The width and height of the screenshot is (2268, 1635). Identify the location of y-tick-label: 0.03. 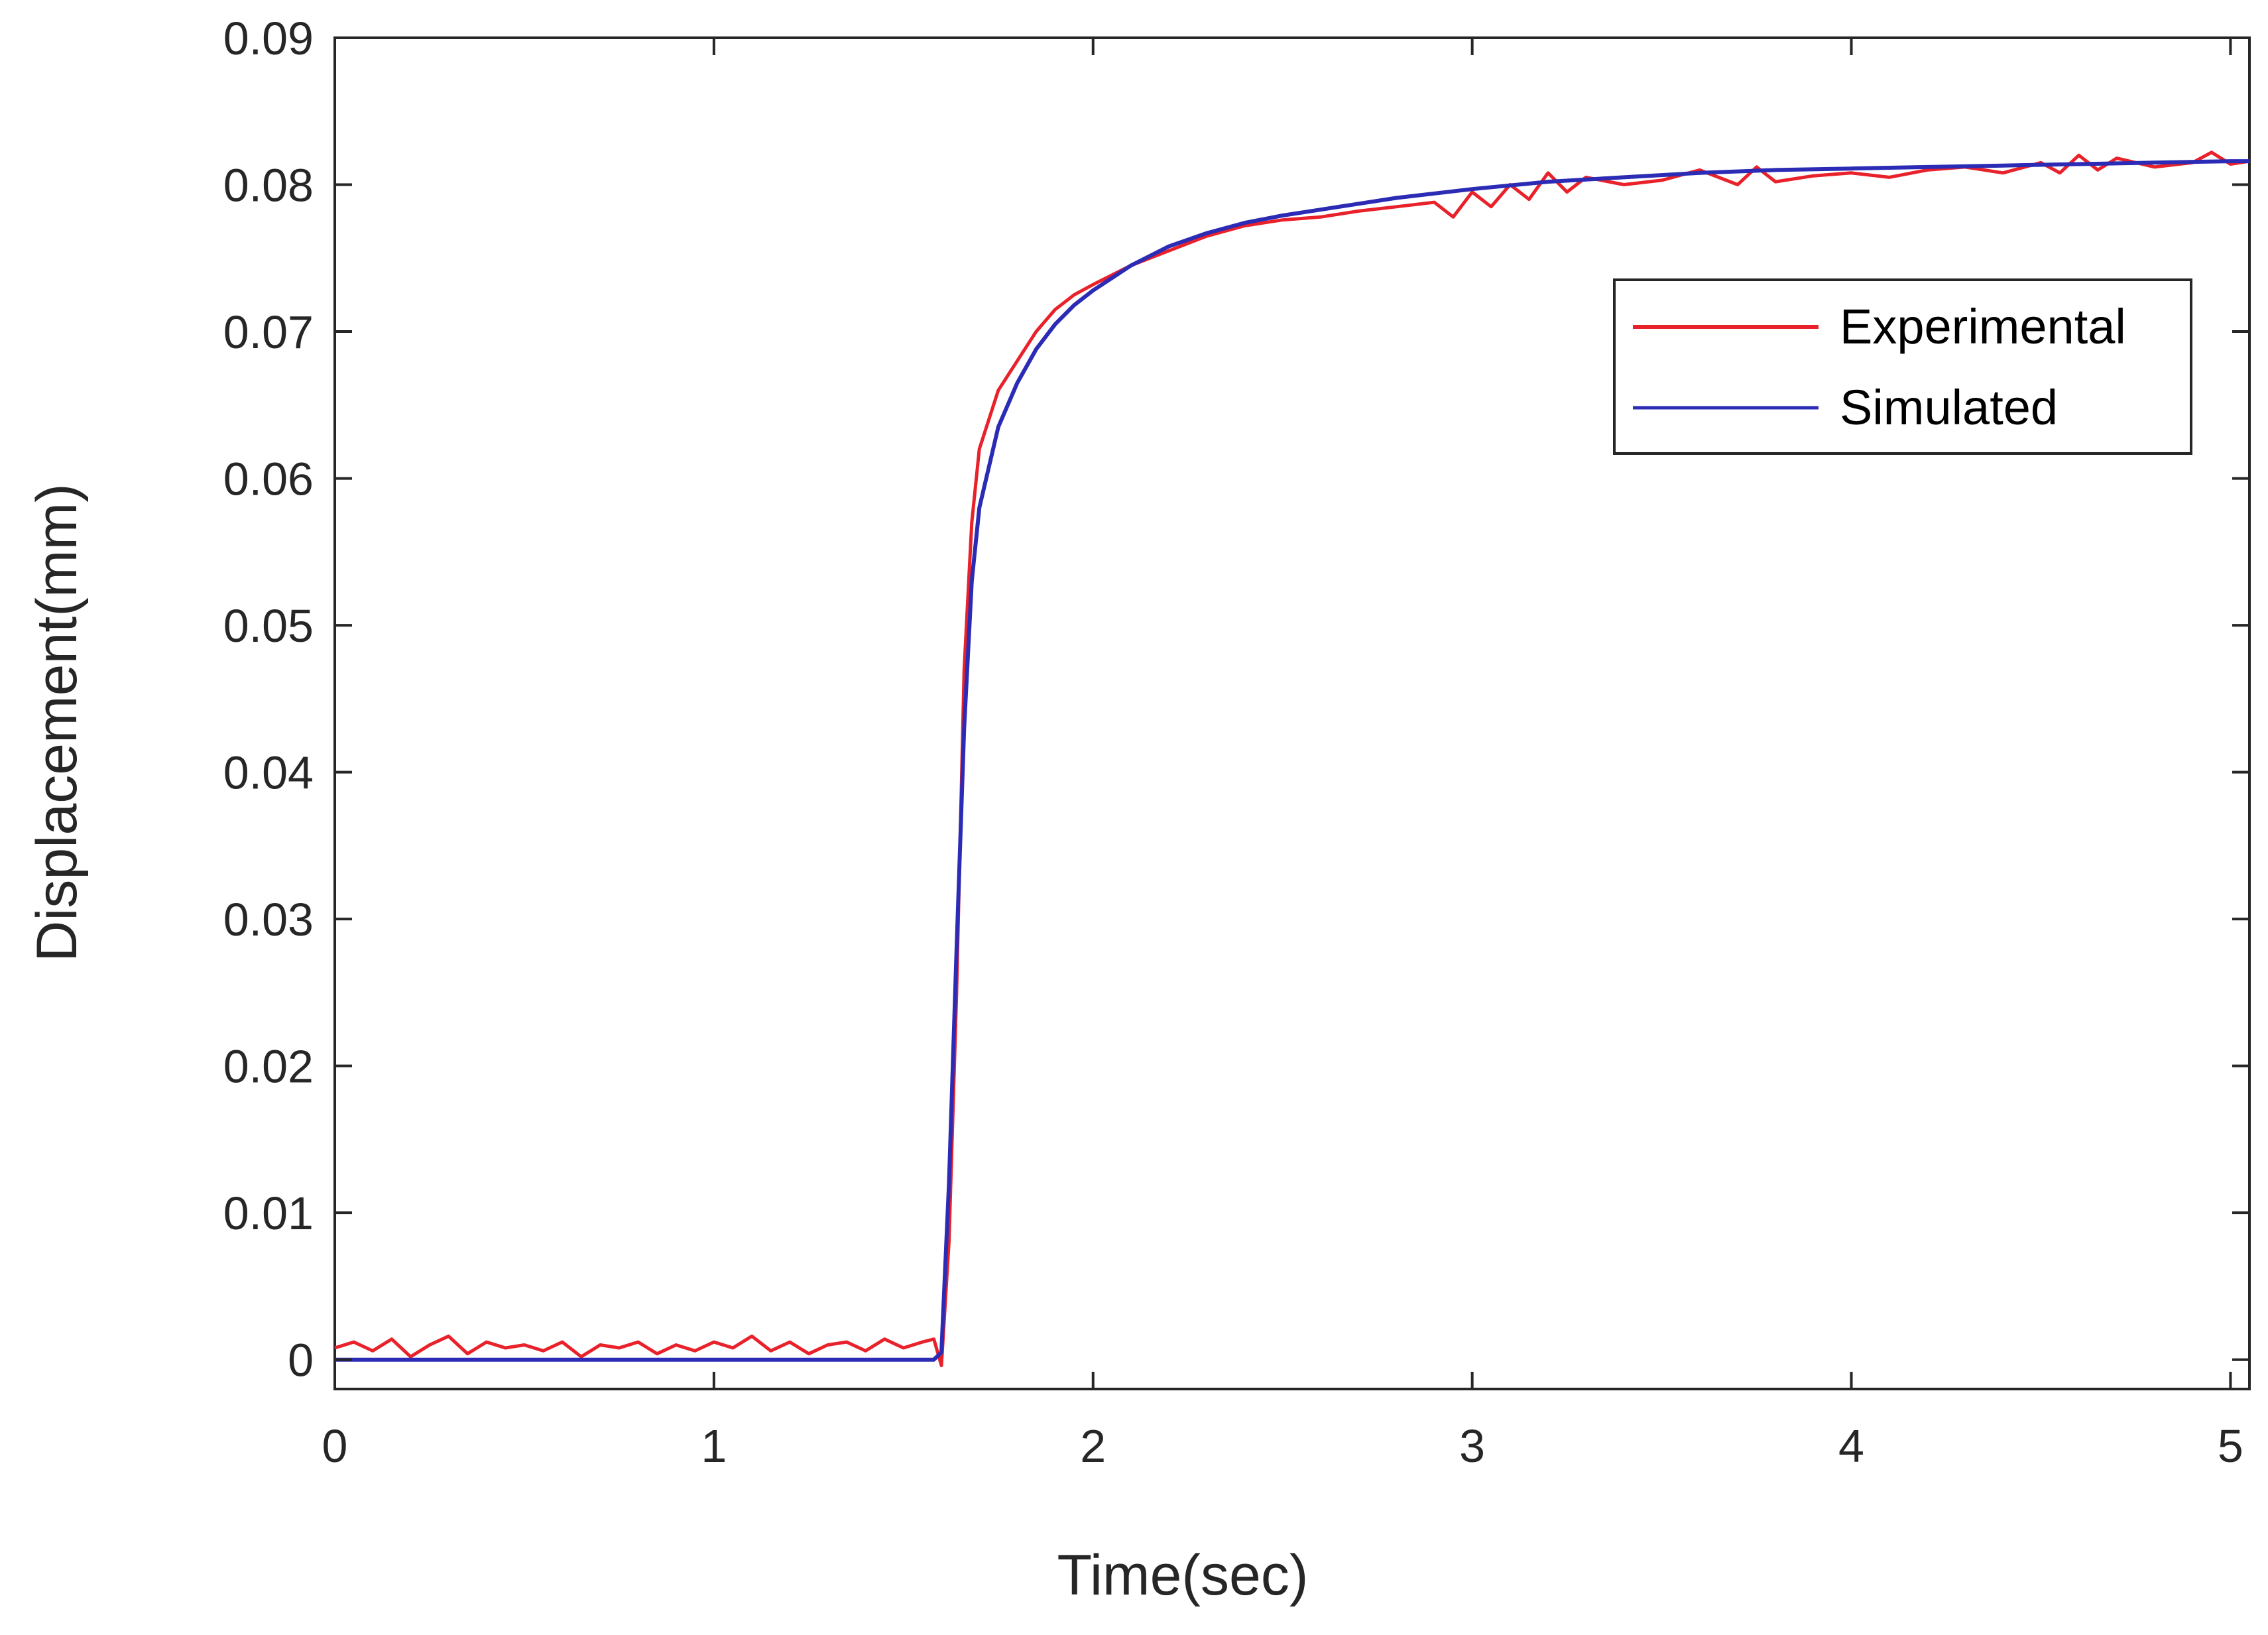
(268, 919).